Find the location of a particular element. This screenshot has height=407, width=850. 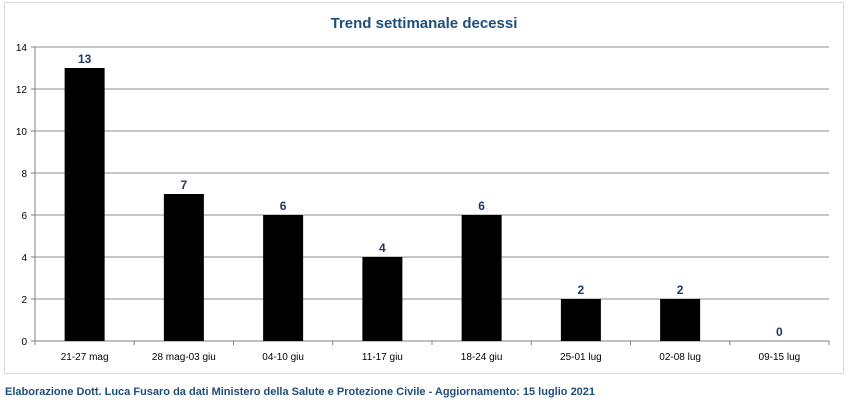

data-label: 7 is located at coordinates (184, 185).